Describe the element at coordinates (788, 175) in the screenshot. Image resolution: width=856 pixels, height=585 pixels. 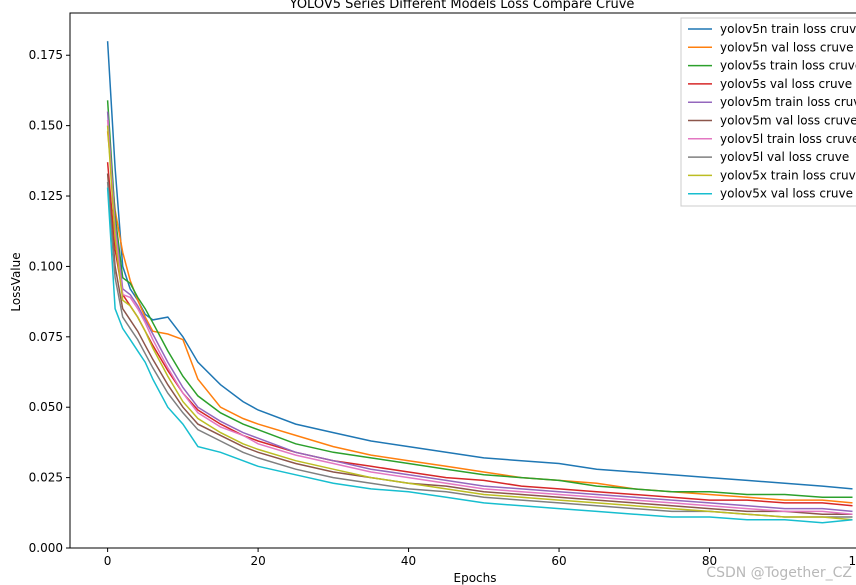
I see `legend-label: yolov5x train loss cruve` at that location.